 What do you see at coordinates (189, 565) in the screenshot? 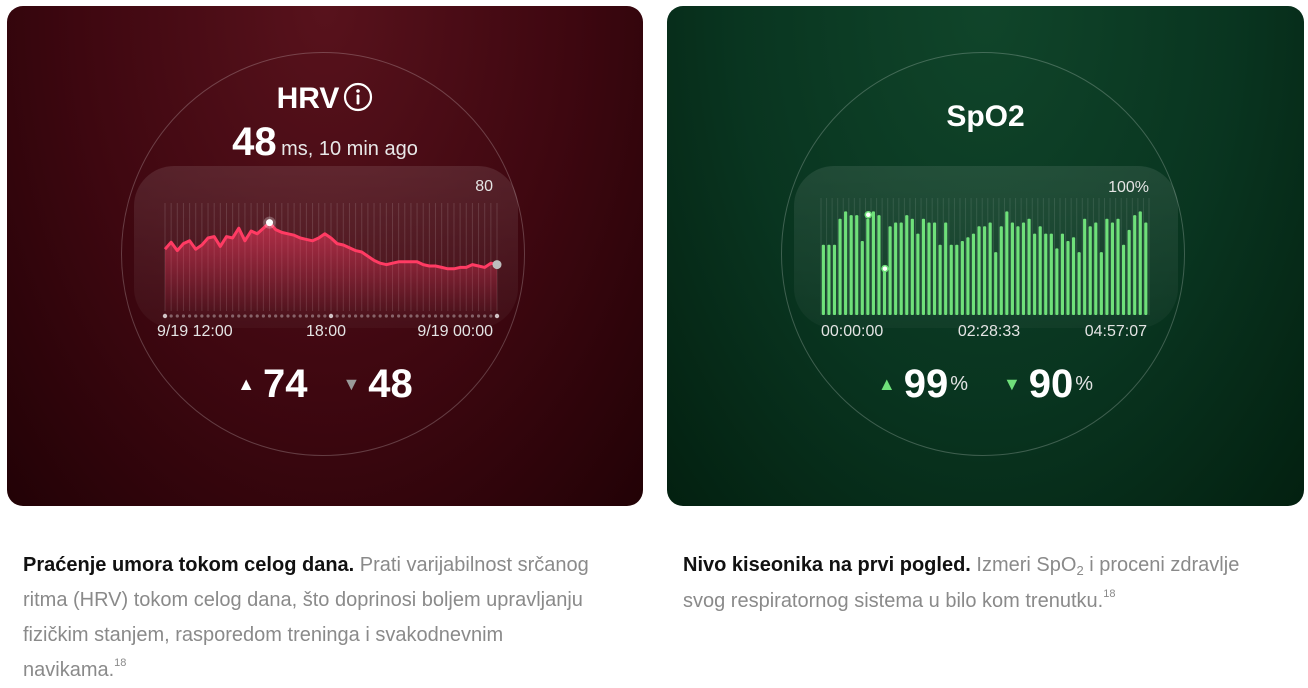
I see `hrv-caption-heading: Praćenje umora tokom celog dana.` at bounding box center [189, 565].